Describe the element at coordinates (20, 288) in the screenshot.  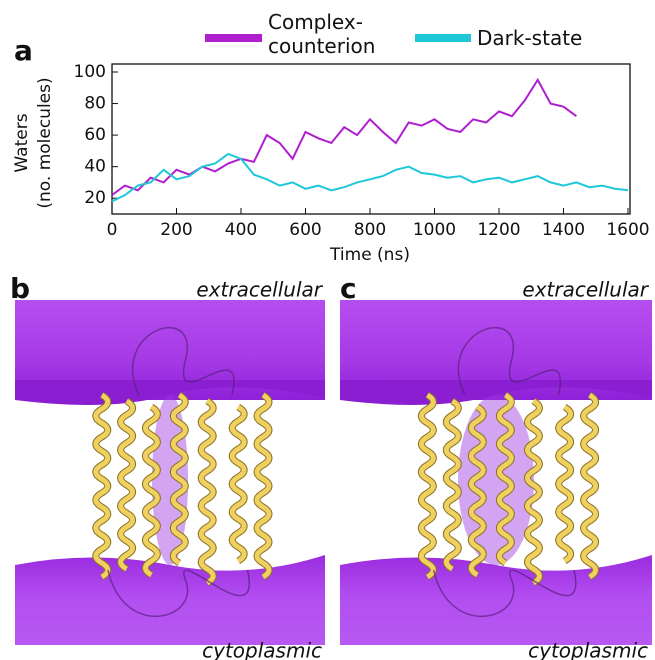
I see `panel-label: b` at that location.